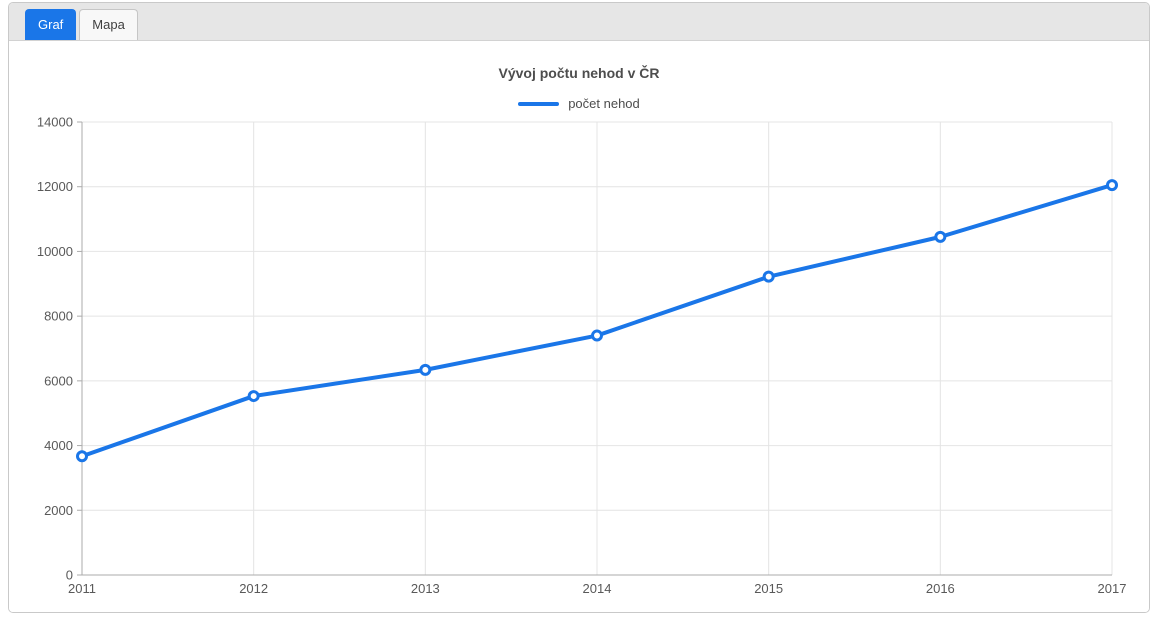  I want to click on chart-legend: počet nehod, so click(579, 103).